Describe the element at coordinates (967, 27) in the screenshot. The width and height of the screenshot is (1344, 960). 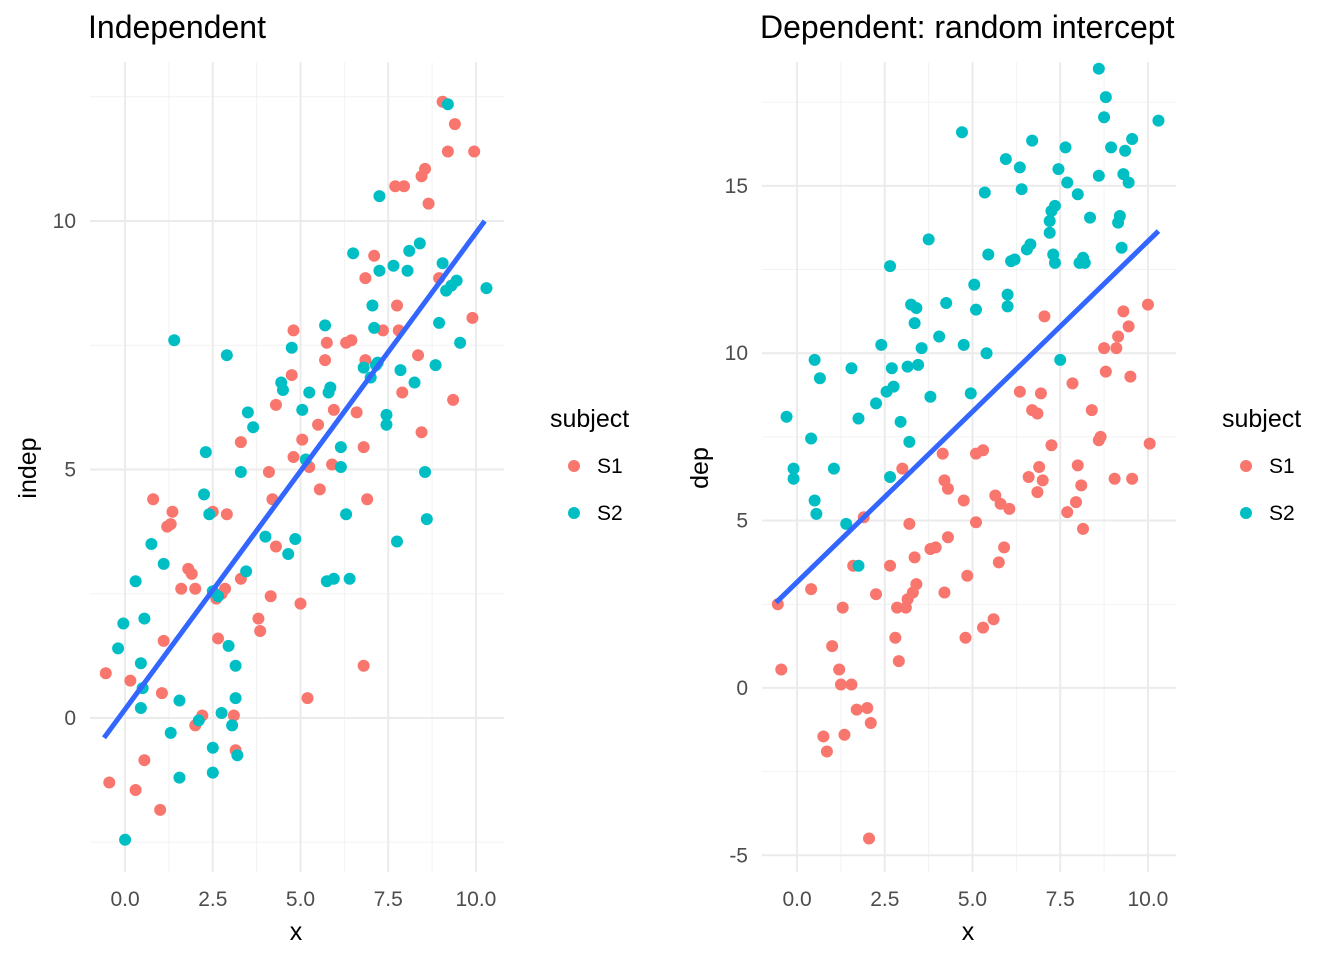
I see `chart-title: Dependent: random intercept` at that location.